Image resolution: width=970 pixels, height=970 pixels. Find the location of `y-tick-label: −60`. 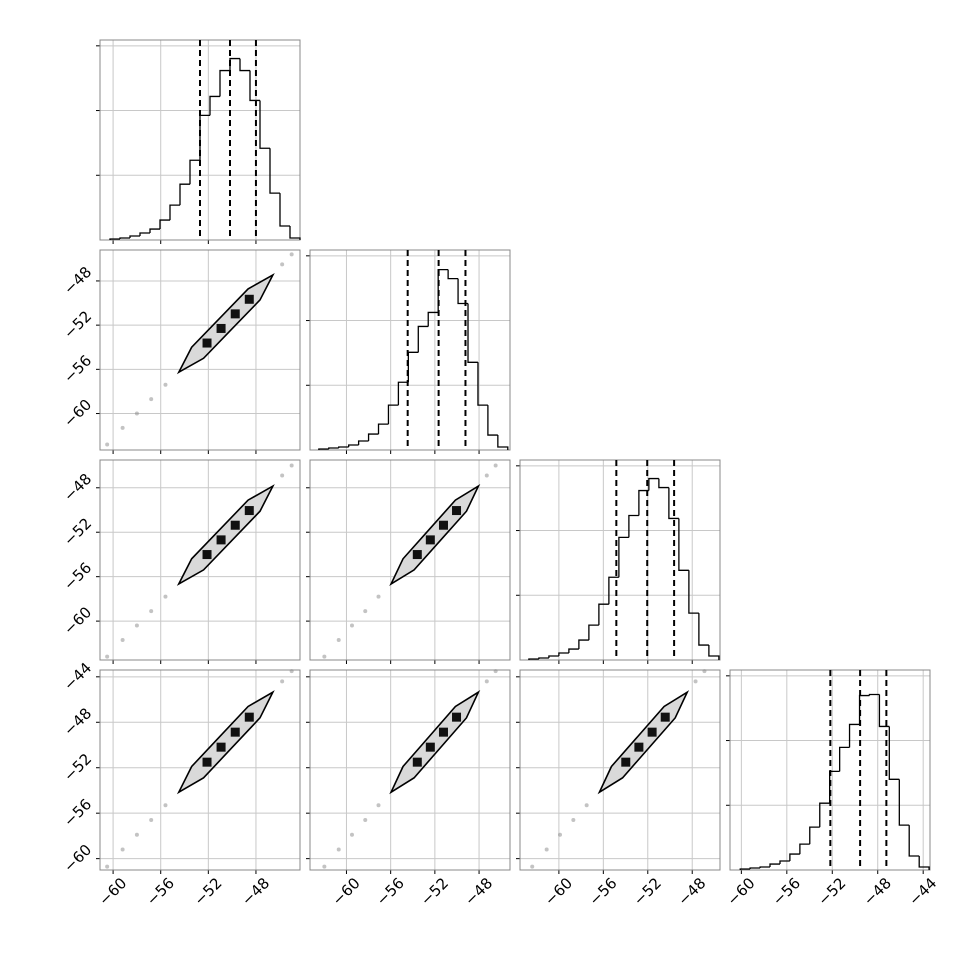

y-tick-label: −60 is located at coordinates (77, 620).